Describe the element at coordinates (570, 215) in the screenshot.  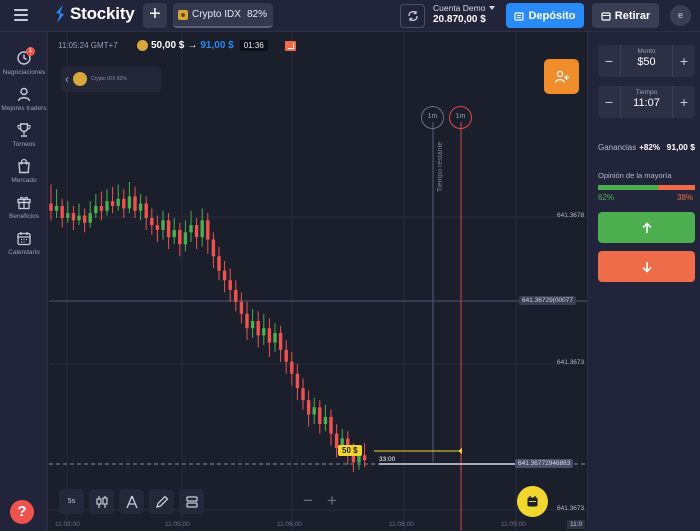
I see `price-tick-label: 641.3678` at that location.